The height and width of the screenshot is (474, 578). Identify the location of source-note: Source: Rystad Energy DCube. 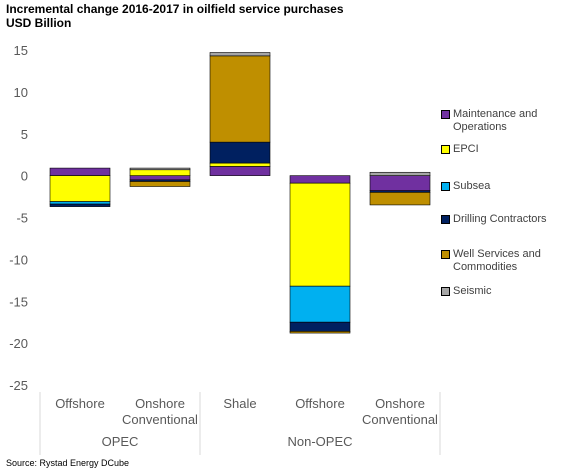
(68, 463).